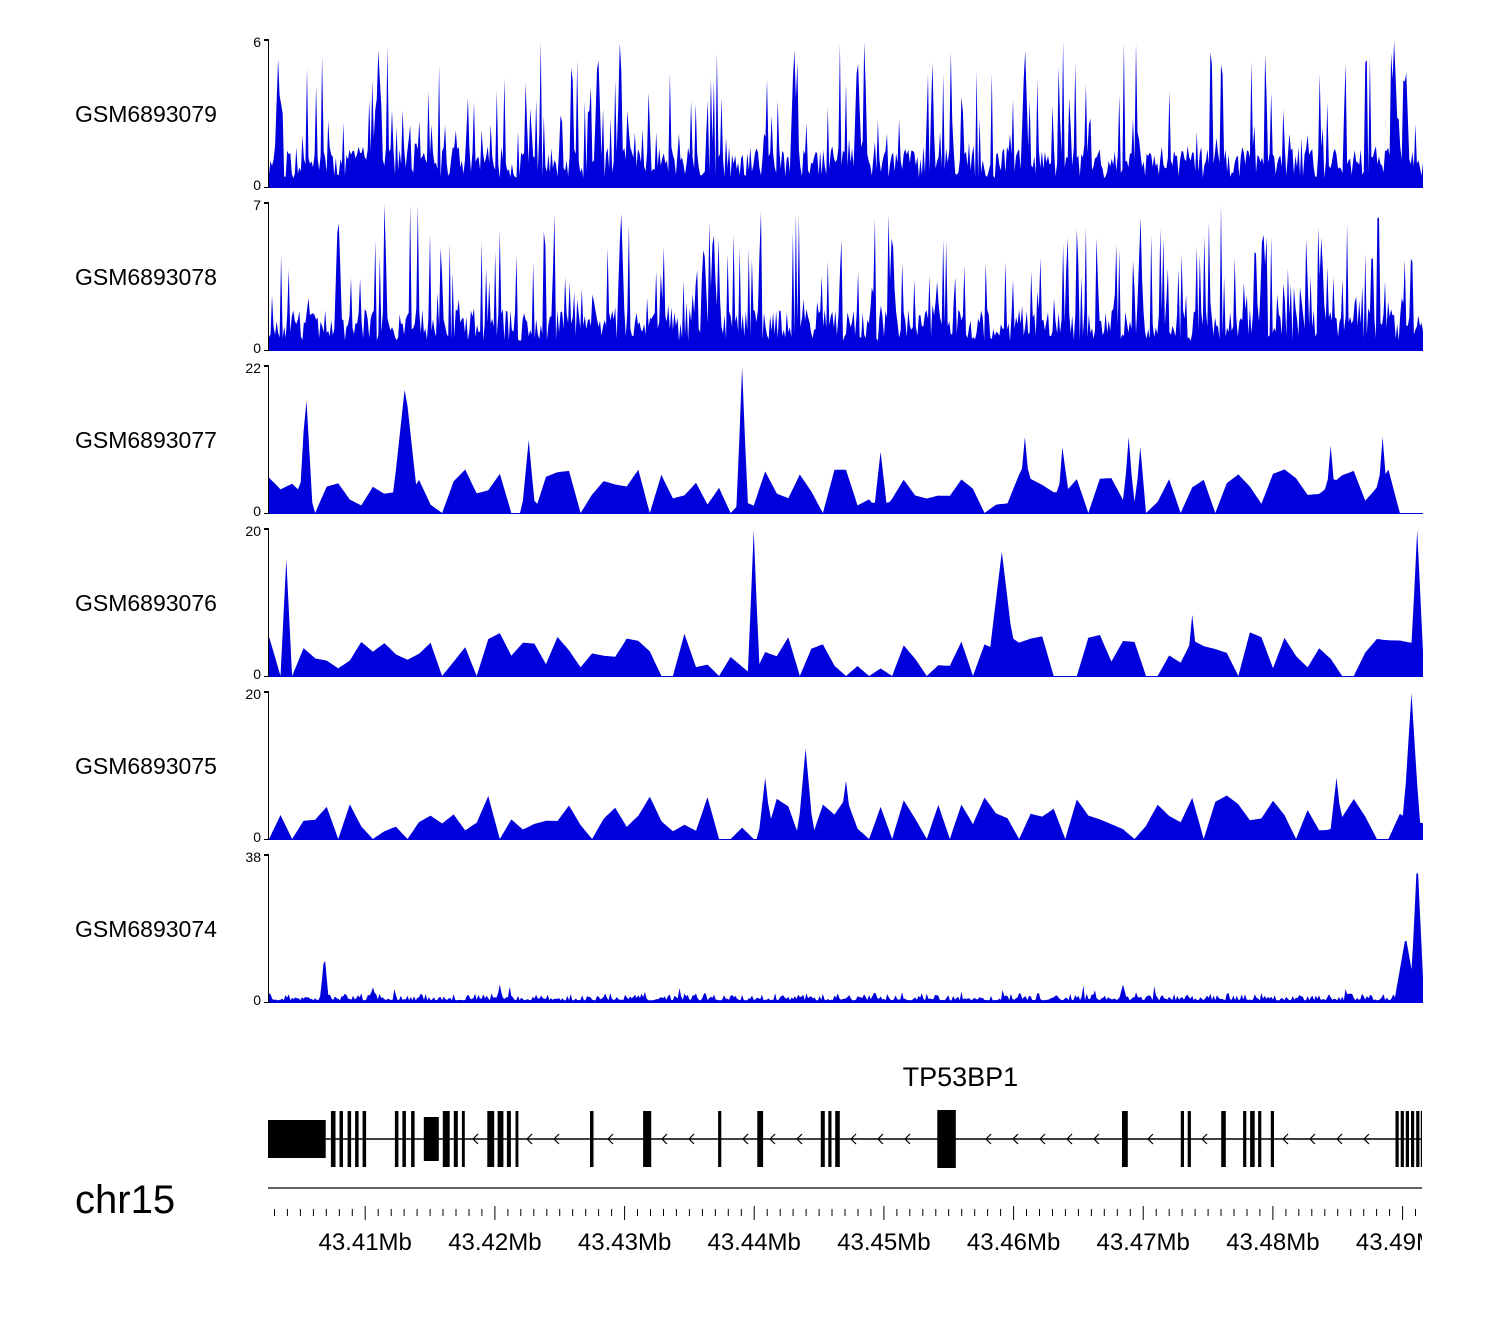 The width and height of the screenshot is (1500, 1320). I want to click on track-label: GSM6893077, so click(146, 439).